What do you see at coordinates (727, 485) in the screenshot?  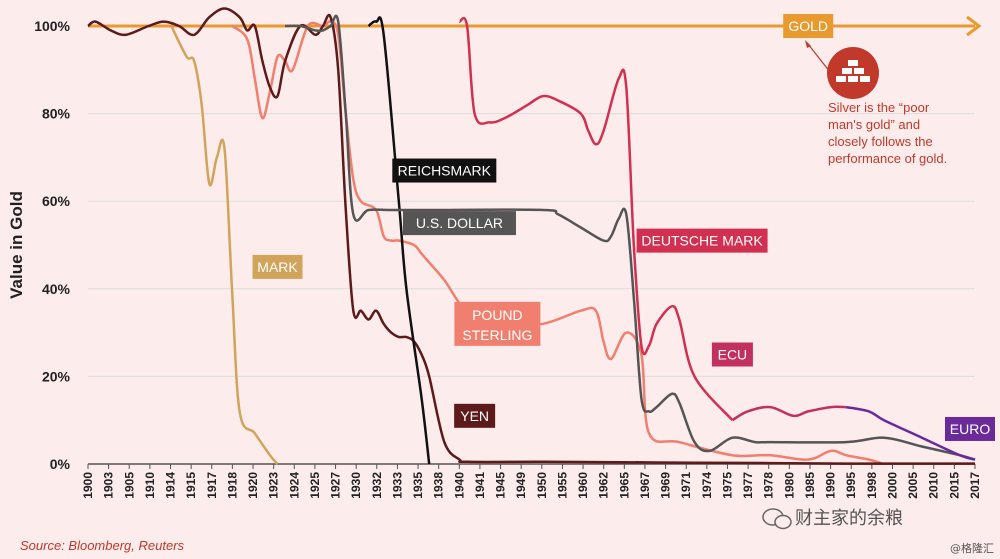 I see `x-tick-label: 1975` at bounding box center [727, 485].